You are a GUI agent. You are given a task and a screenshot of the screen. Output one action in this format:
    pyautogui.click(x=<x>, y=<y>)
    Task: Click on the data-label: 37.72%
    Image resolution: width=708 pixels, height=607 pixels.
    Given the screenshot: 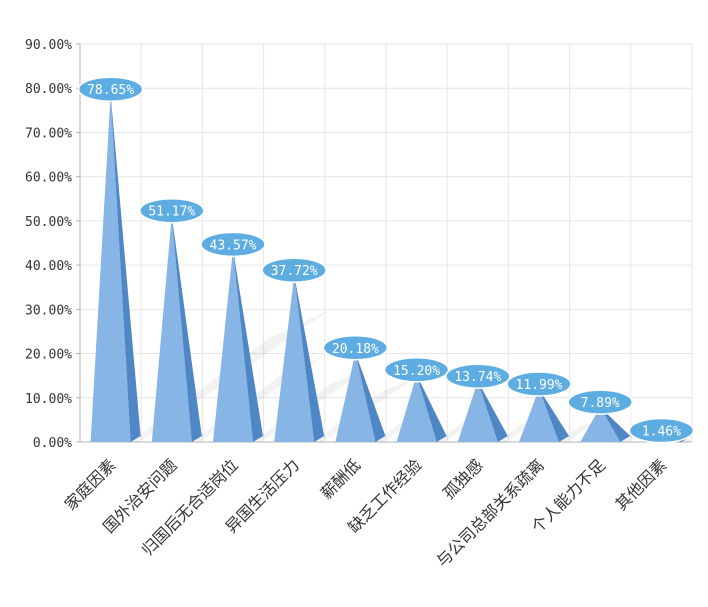 What is the action you would take?
    pyautogui.click(x=294, y=270)
    